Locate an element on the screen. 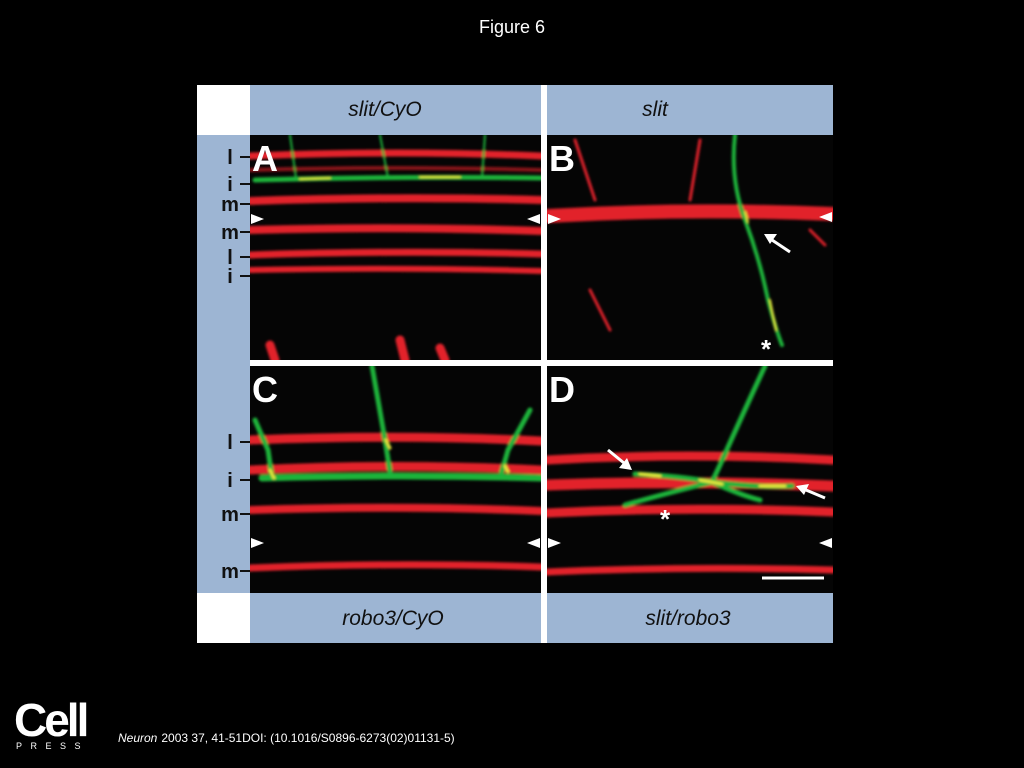 This screenshot has height=768, width=1024. panel-letter: C is located at coordinates (265, 389).